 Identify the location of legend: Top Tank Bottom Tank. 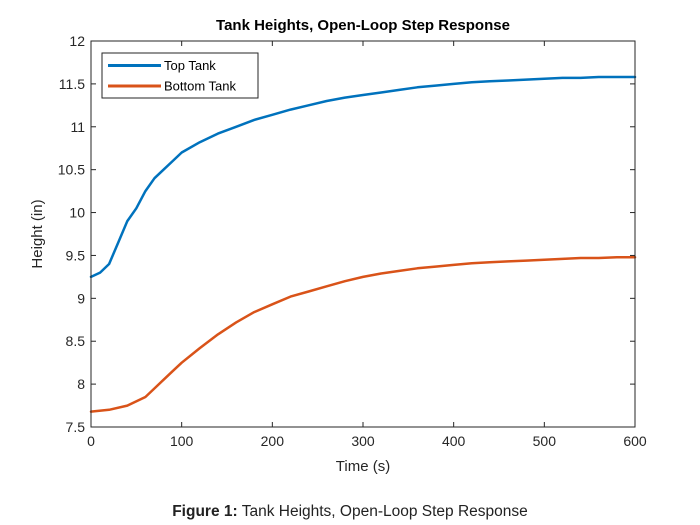
(180, 75).